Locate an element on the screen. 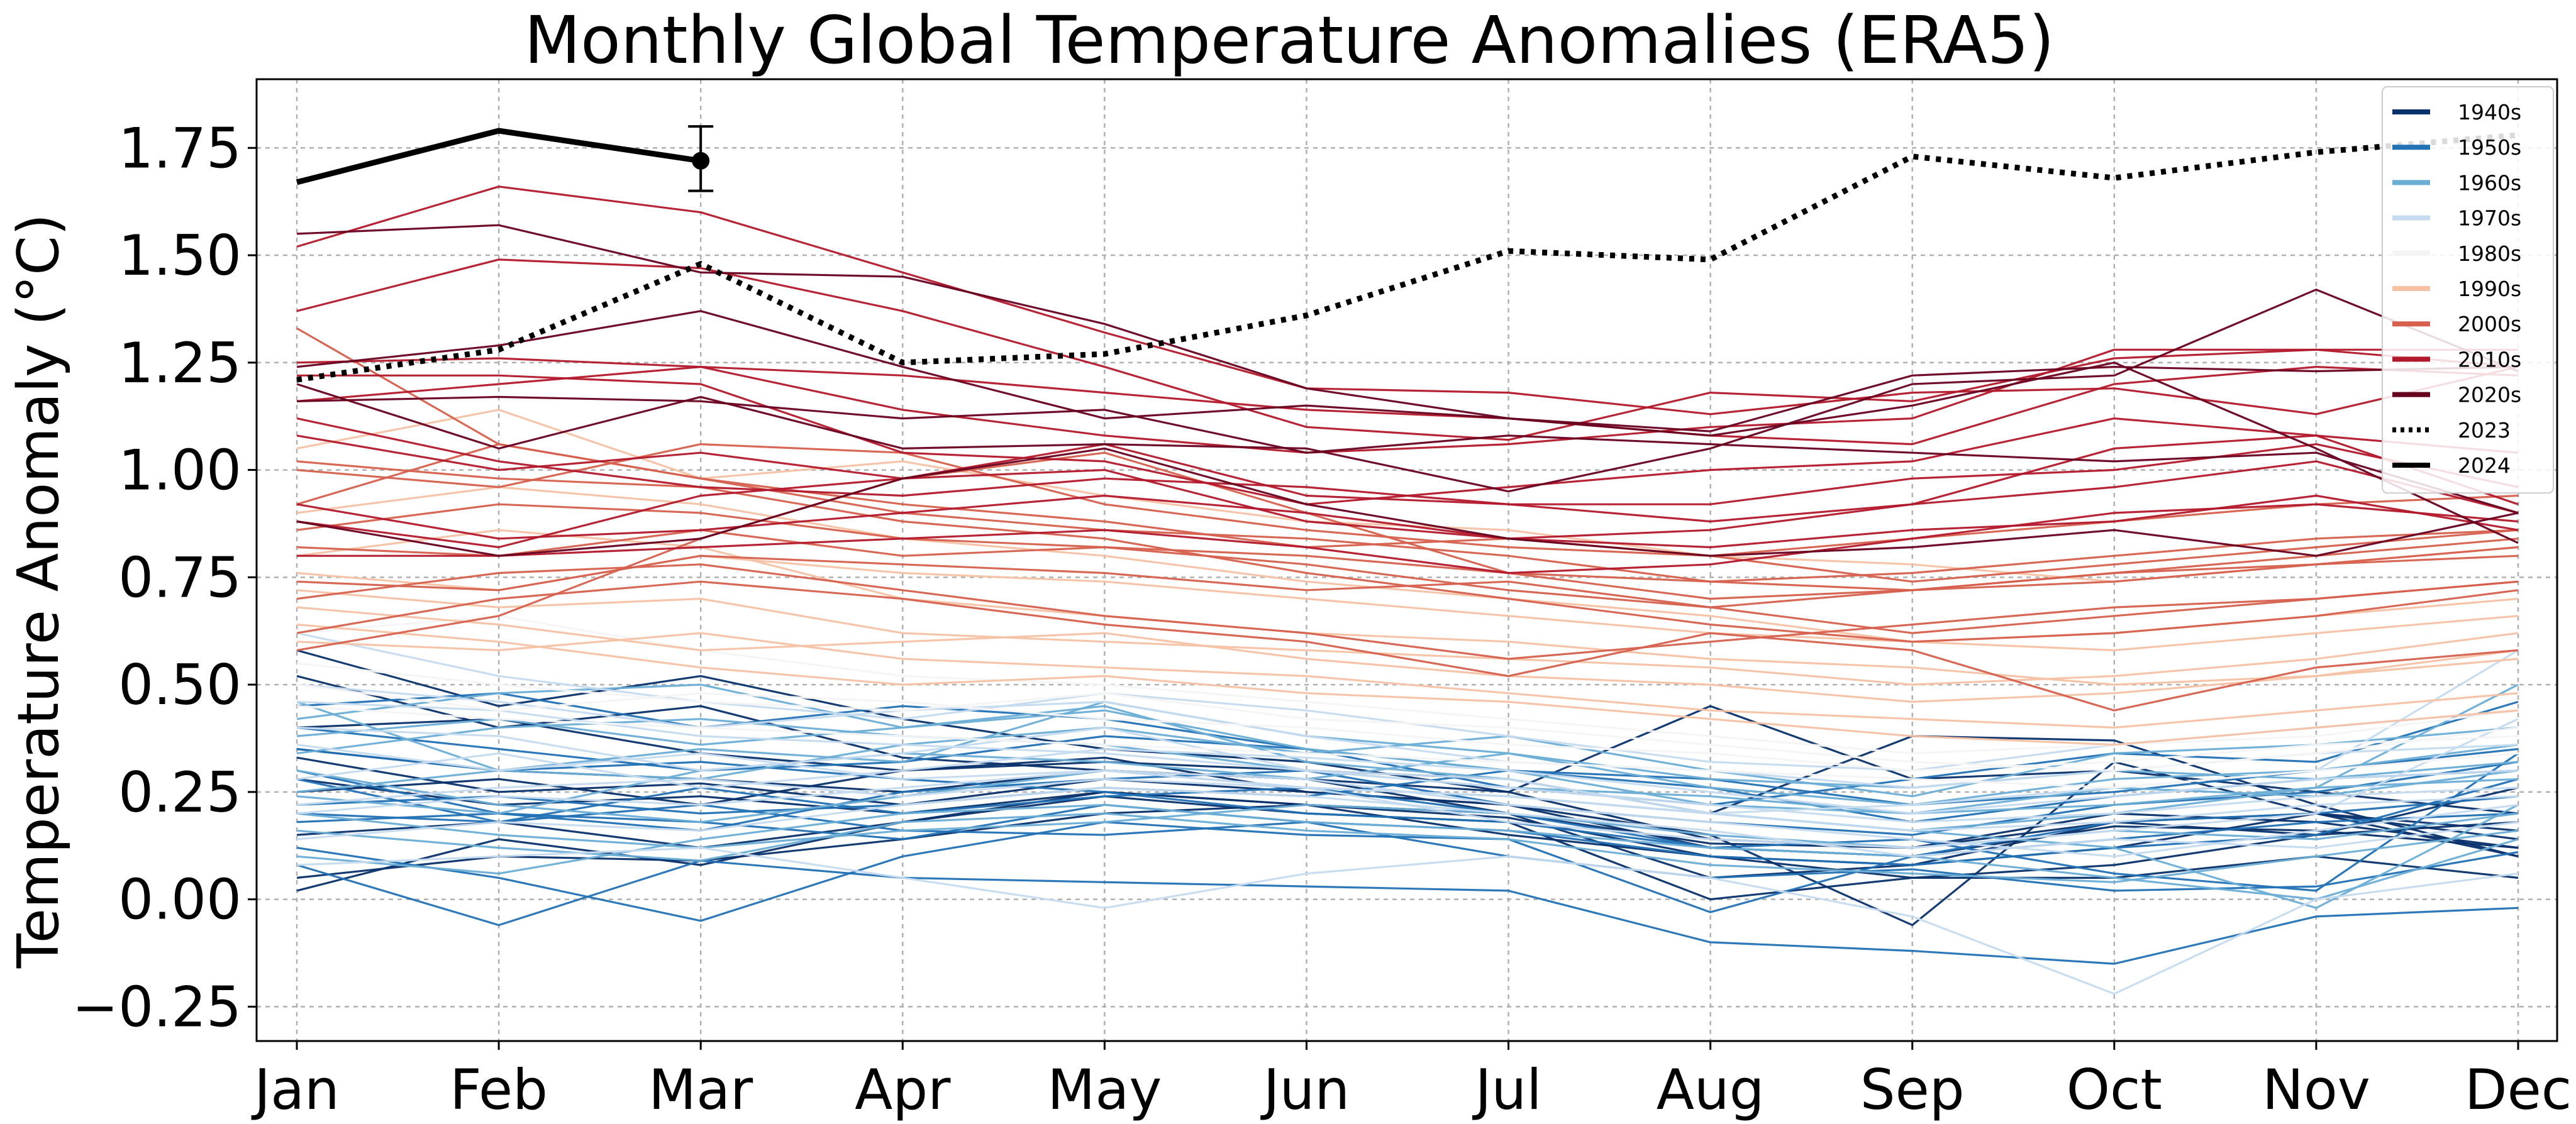 This screenshot has width=2576, height=1124. legend-label: 1940s is located at coordinates (2489, 112).